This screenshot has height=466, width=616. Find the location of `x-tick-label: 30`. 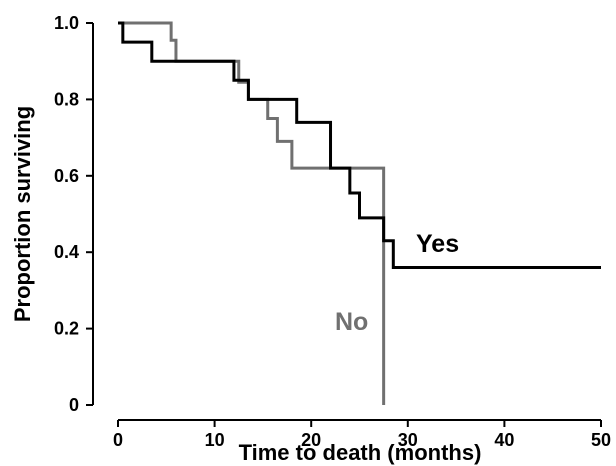

x-tick-label: 30 is located at coordinates (408, 440).